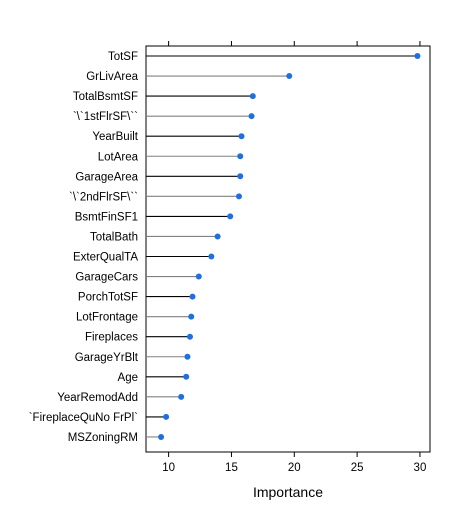 The height and width of the screenshot is (512, 465). I want to click on category-label-16: Age, so click(128, 378).